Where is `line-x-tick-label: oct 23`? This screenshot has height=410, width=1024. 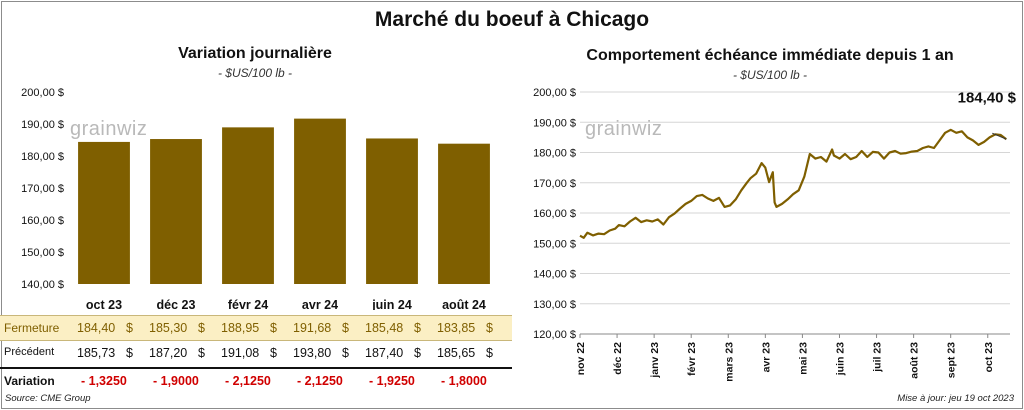
line-x-tick-label: oct 23 is located at coordinates (989, 357).